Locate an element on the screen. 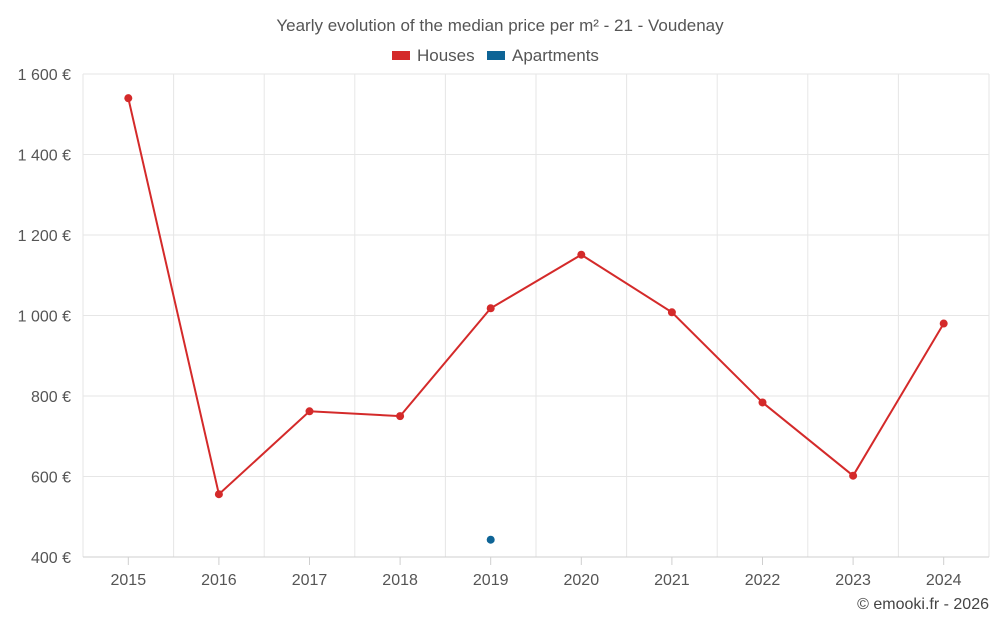  legend-swatch-houses is located at coordinates (401, 55).